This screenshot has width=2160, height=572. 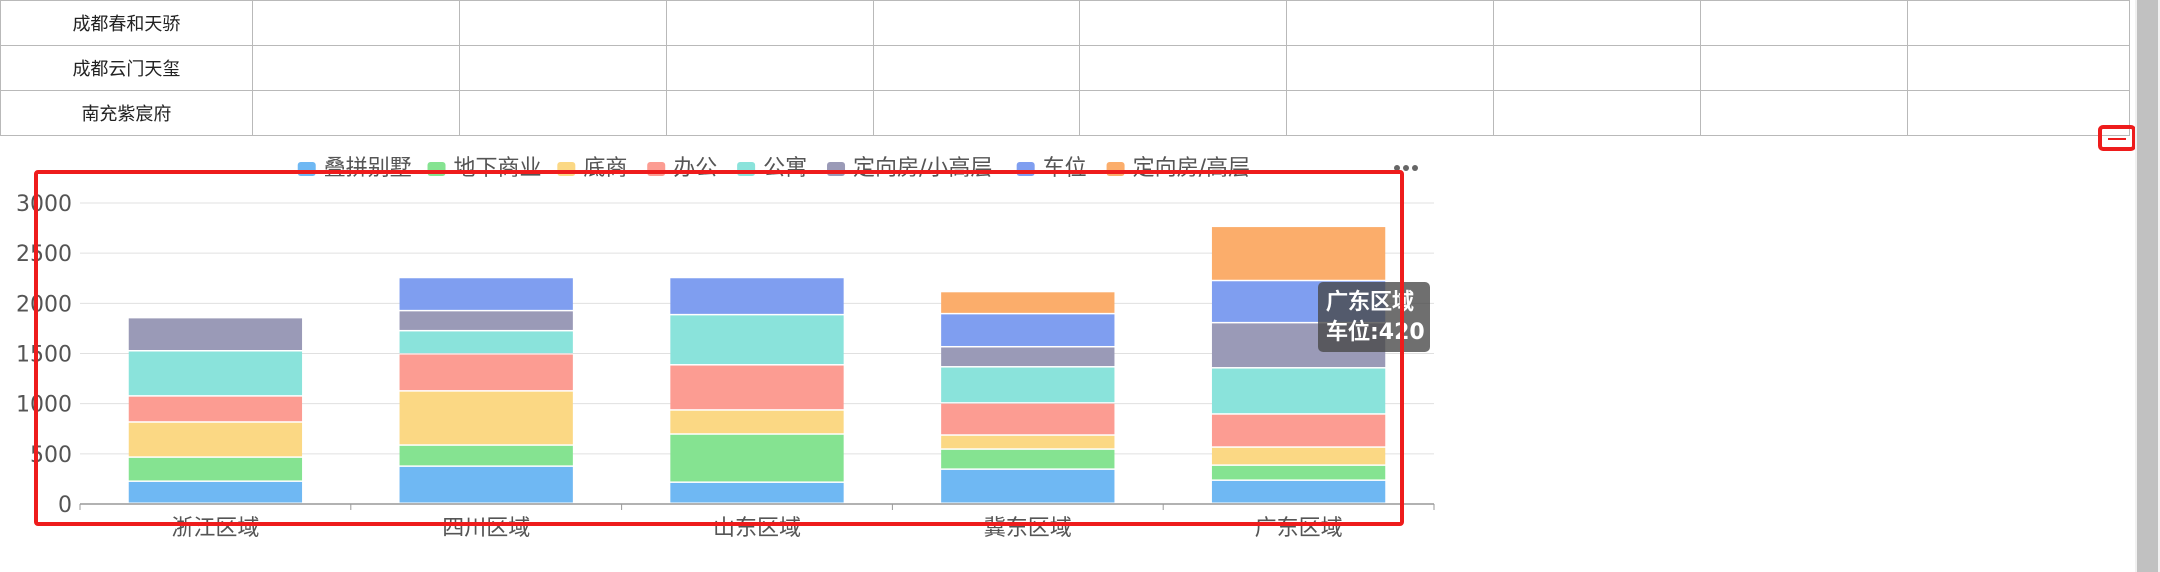 What do you see at coordinates (126, 113) in the screenshot?
I see `row-name-cell: 南充紫宸府` at bounding box center [126, 113].